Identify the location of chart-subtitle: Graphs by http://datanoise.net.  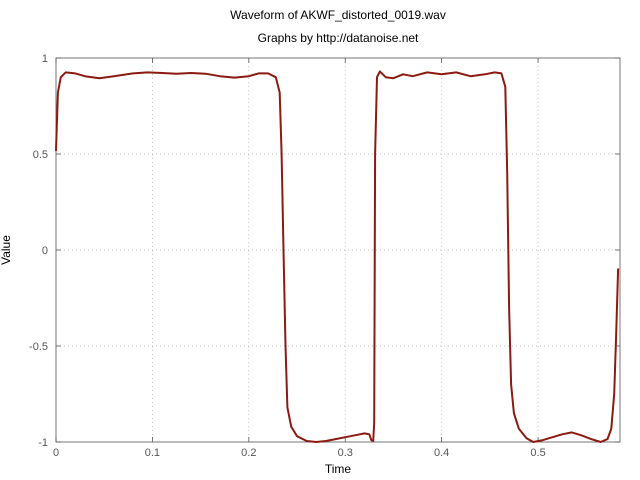
(338, 38).